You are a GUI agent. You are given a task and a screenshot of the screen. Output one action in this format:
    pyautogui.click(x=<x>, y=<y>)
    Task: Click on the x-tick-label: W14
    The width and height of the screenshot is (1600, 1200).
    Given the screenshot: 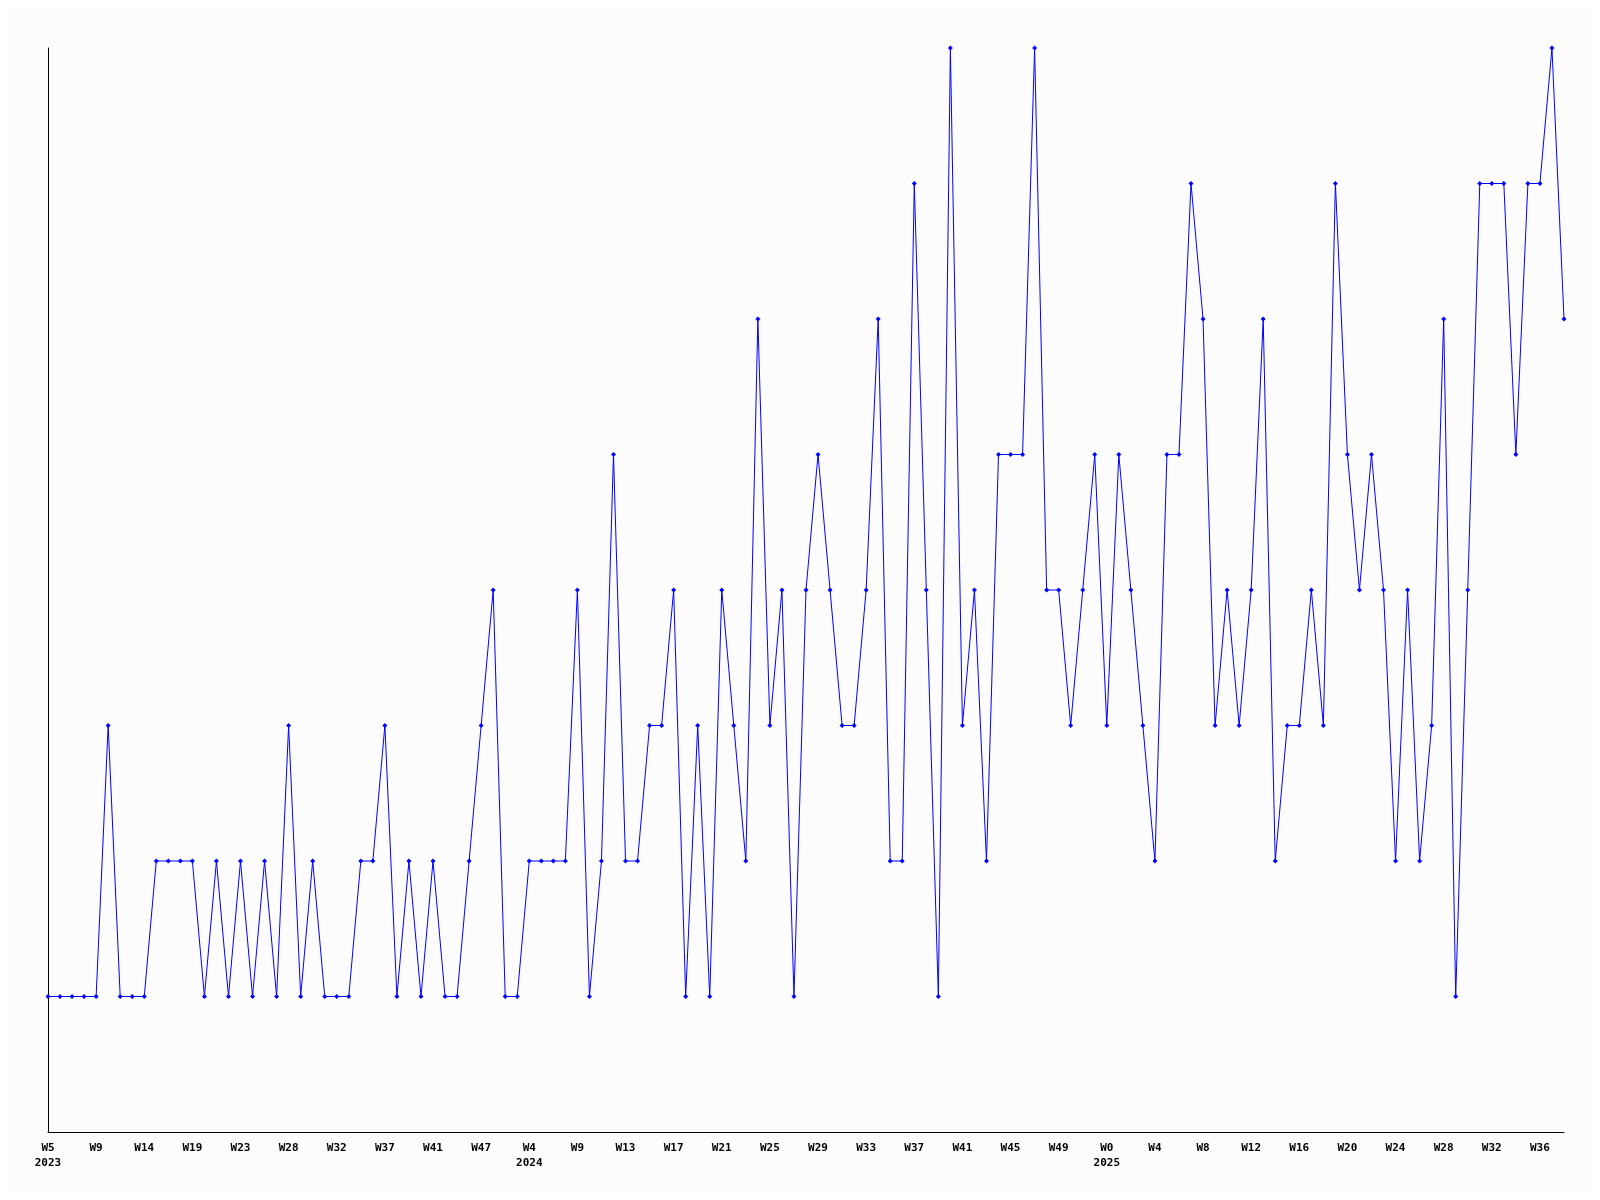 What is the action you would take?
    pyautogui.click(x=144, y=1147)
    